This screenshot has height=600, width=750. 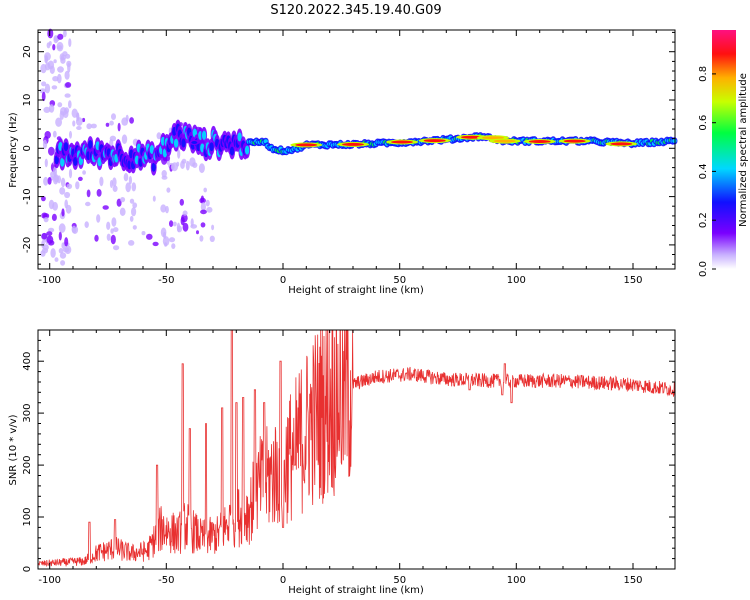 What do you see at coordinates (27, 465) in the screenshot?
I see `y-tick-label: 200` at bounding box center [27, 465].